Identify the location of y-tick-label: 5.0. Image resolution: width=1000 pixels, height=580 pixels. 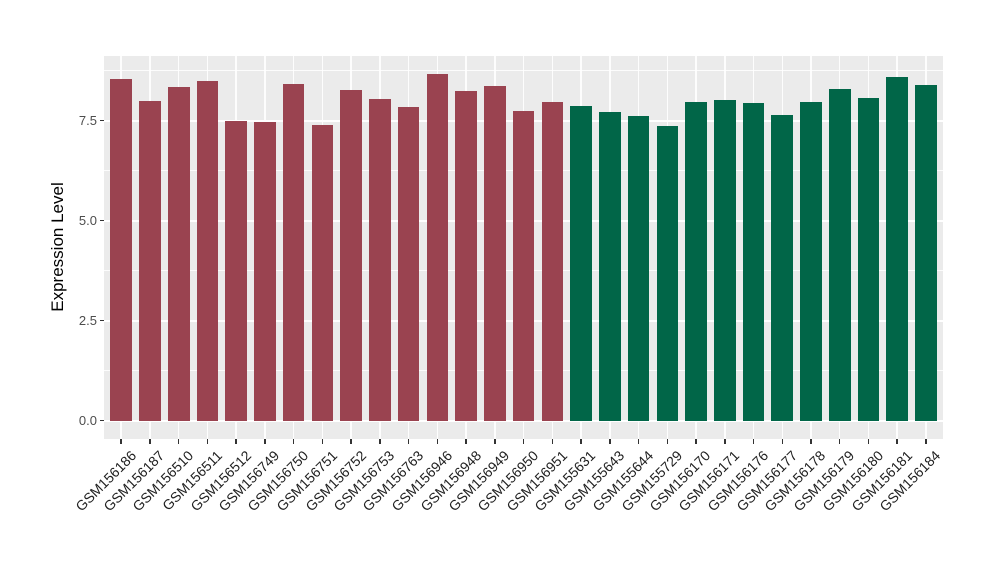
(87, 220).